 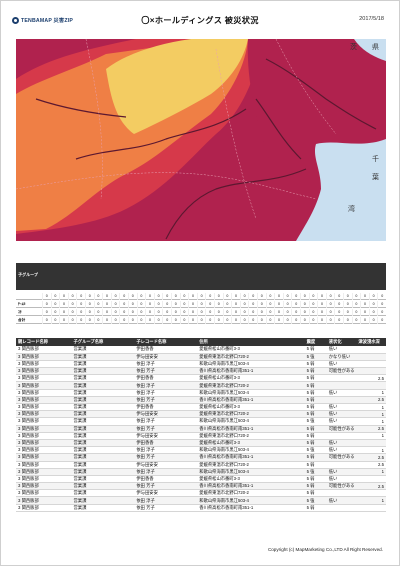 What do you see at coordinates (201, 407) in the screenshot?
I see `table-row: 3 関西販部 営業課 伊田香香 愛媛県松山市番町3-3 5 弱低い 1` at bounding box center [201, 407].